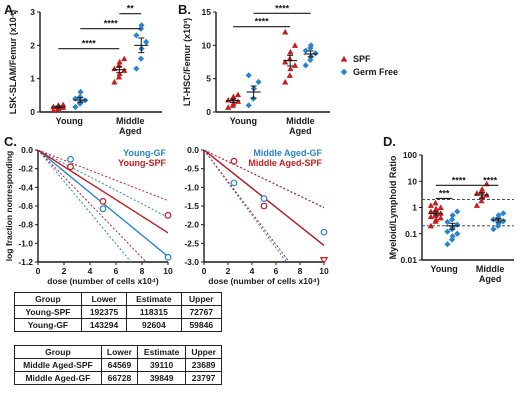 This screenshot has height=400, width=520. Describe the element at coordinates (285, 163) in the screenshot. I see `legend-entry: Middle Aged-SPF` at that location.